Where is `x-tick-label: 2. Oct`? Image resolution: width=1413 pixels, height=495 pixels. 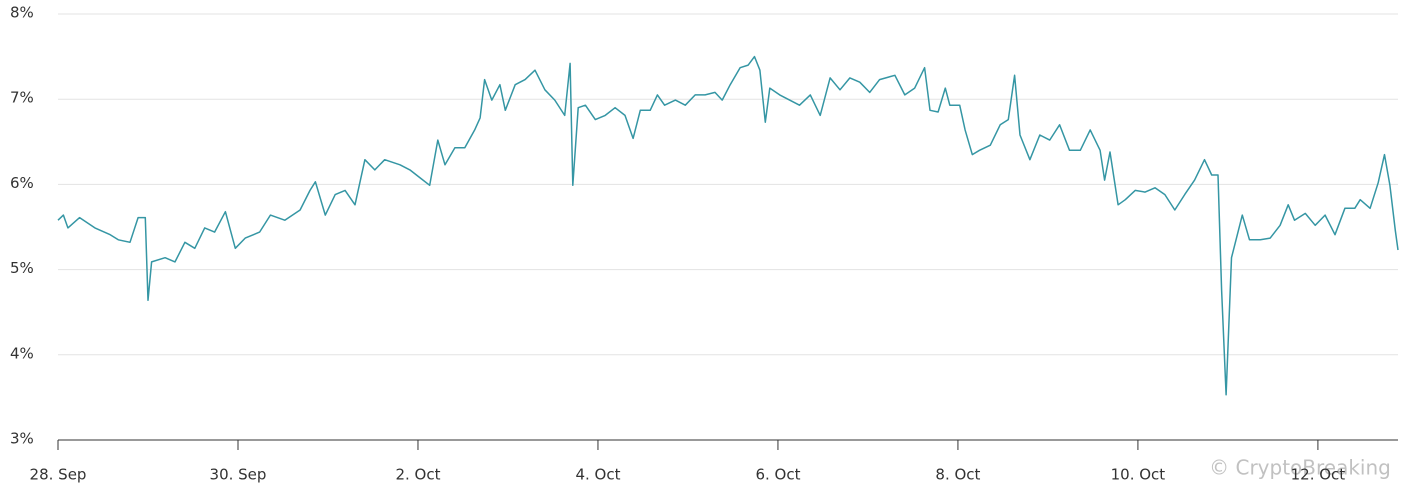 x-tick-label: 2. Oct is located at coordinates (417, 475).